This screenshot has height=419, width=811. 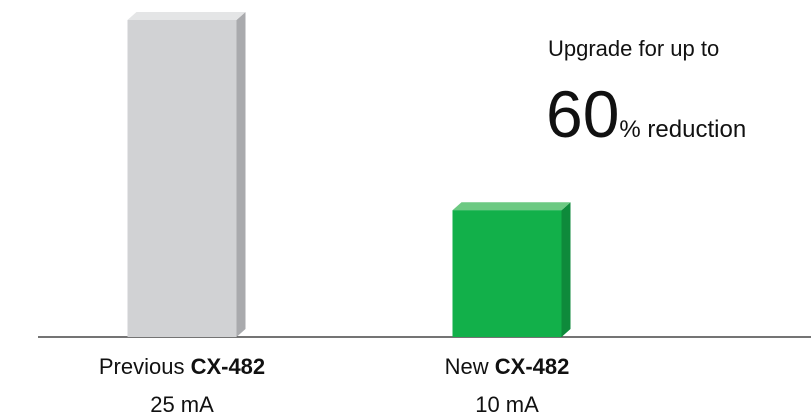 What do you see at coordinates (682, 129) in the screenshot?
I see `annotation-suffix: % reduction` at bounding box center [682, 129].